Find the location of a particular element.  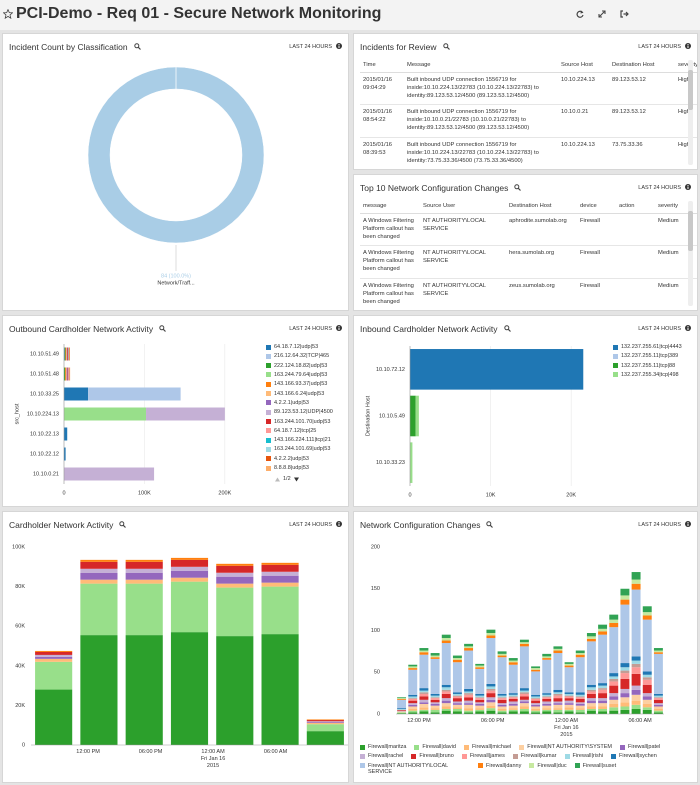

fullscreen-icon is located at coordinates (602, 14).